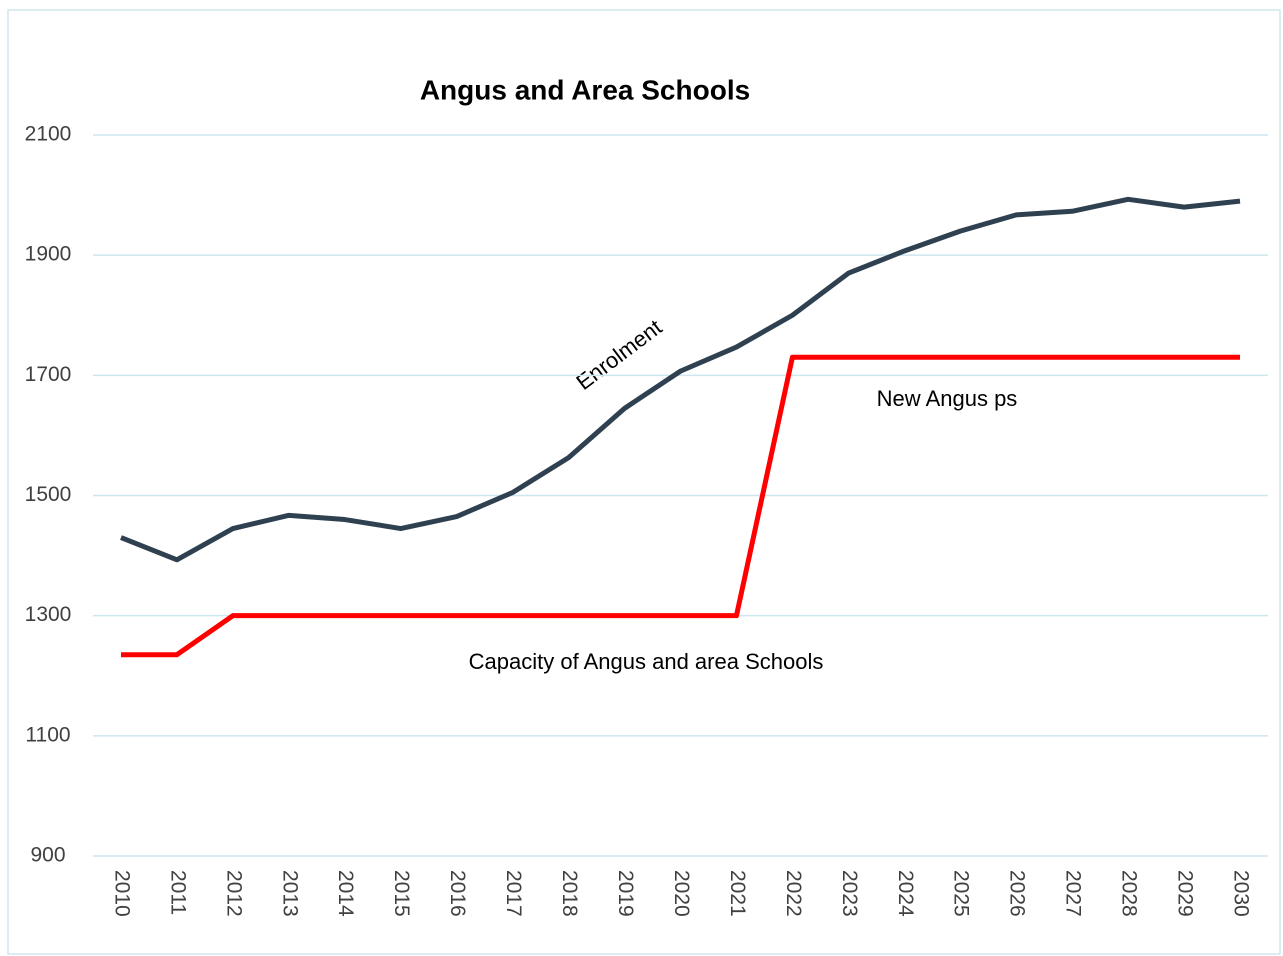  I want to click on x-tick-label: 2025, so click(961, 893).